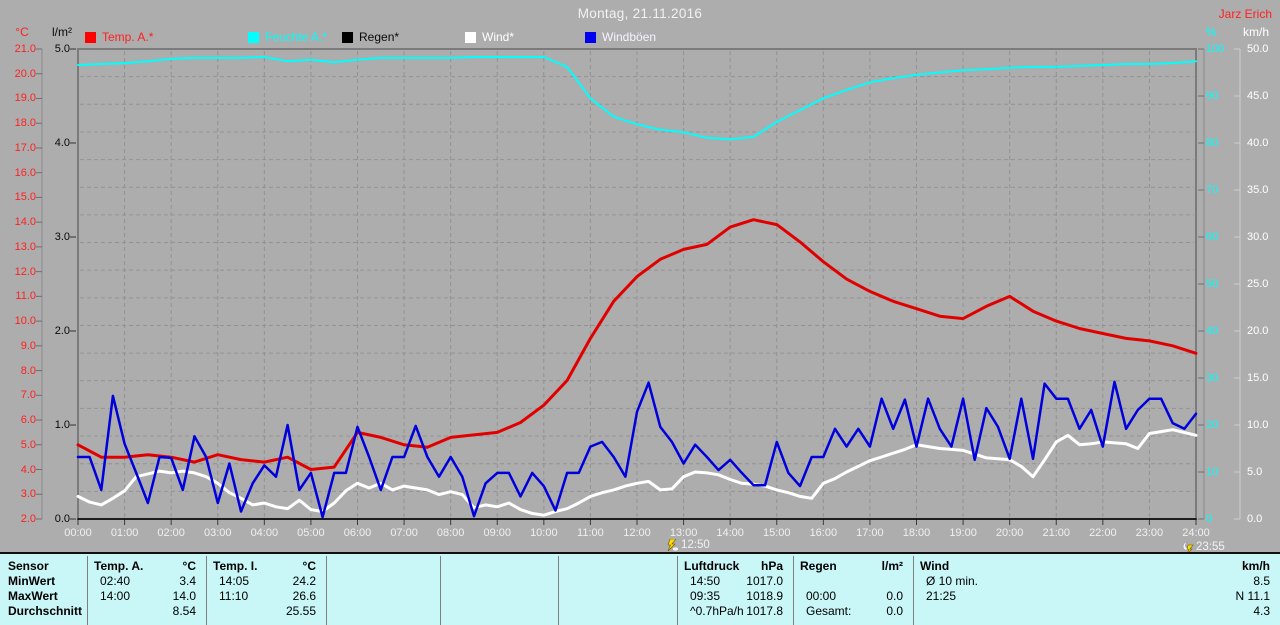 Image resolution: width=1280 pixels, height=625 pixels. What do you see at coordinates (1261, 581) in the screenshot?
I see `table-cell-value: 8.5` at bounding box center [1261, 581].